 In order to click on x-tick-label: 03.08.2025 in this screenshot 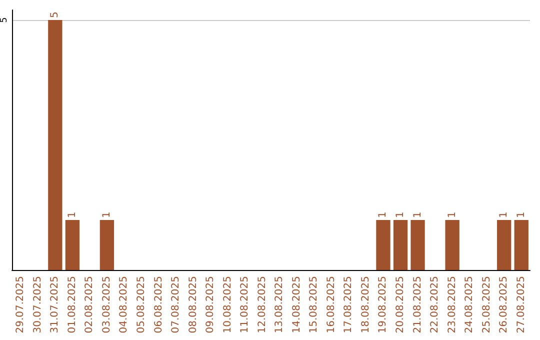, I will do `click(106, 305)`.